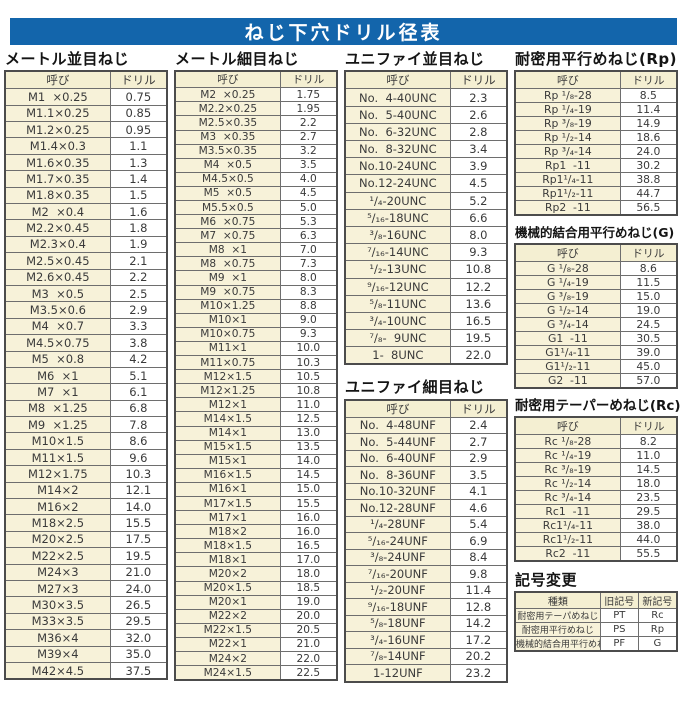  I want to click on table-row: 1- 8UNC 22.0, so click(426, 355).